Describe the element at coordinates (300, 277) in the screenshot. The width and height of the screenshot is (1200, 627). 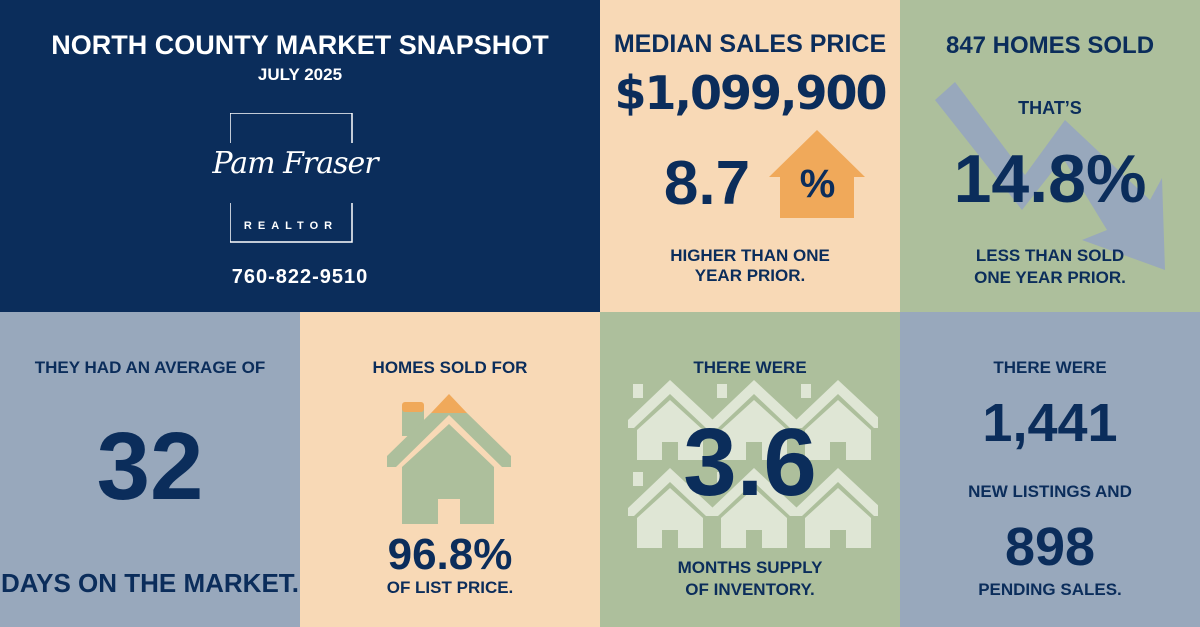
I see `phone-number: 760-822-9510` at that location.